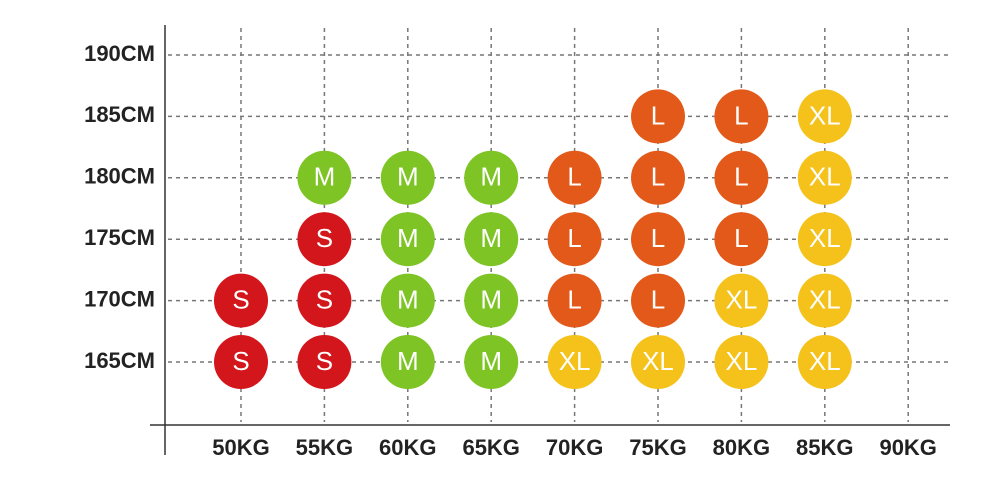  Describe the element at coordinates (741, 447) in the screenshot. I see `x-label: 80KG` at that location.